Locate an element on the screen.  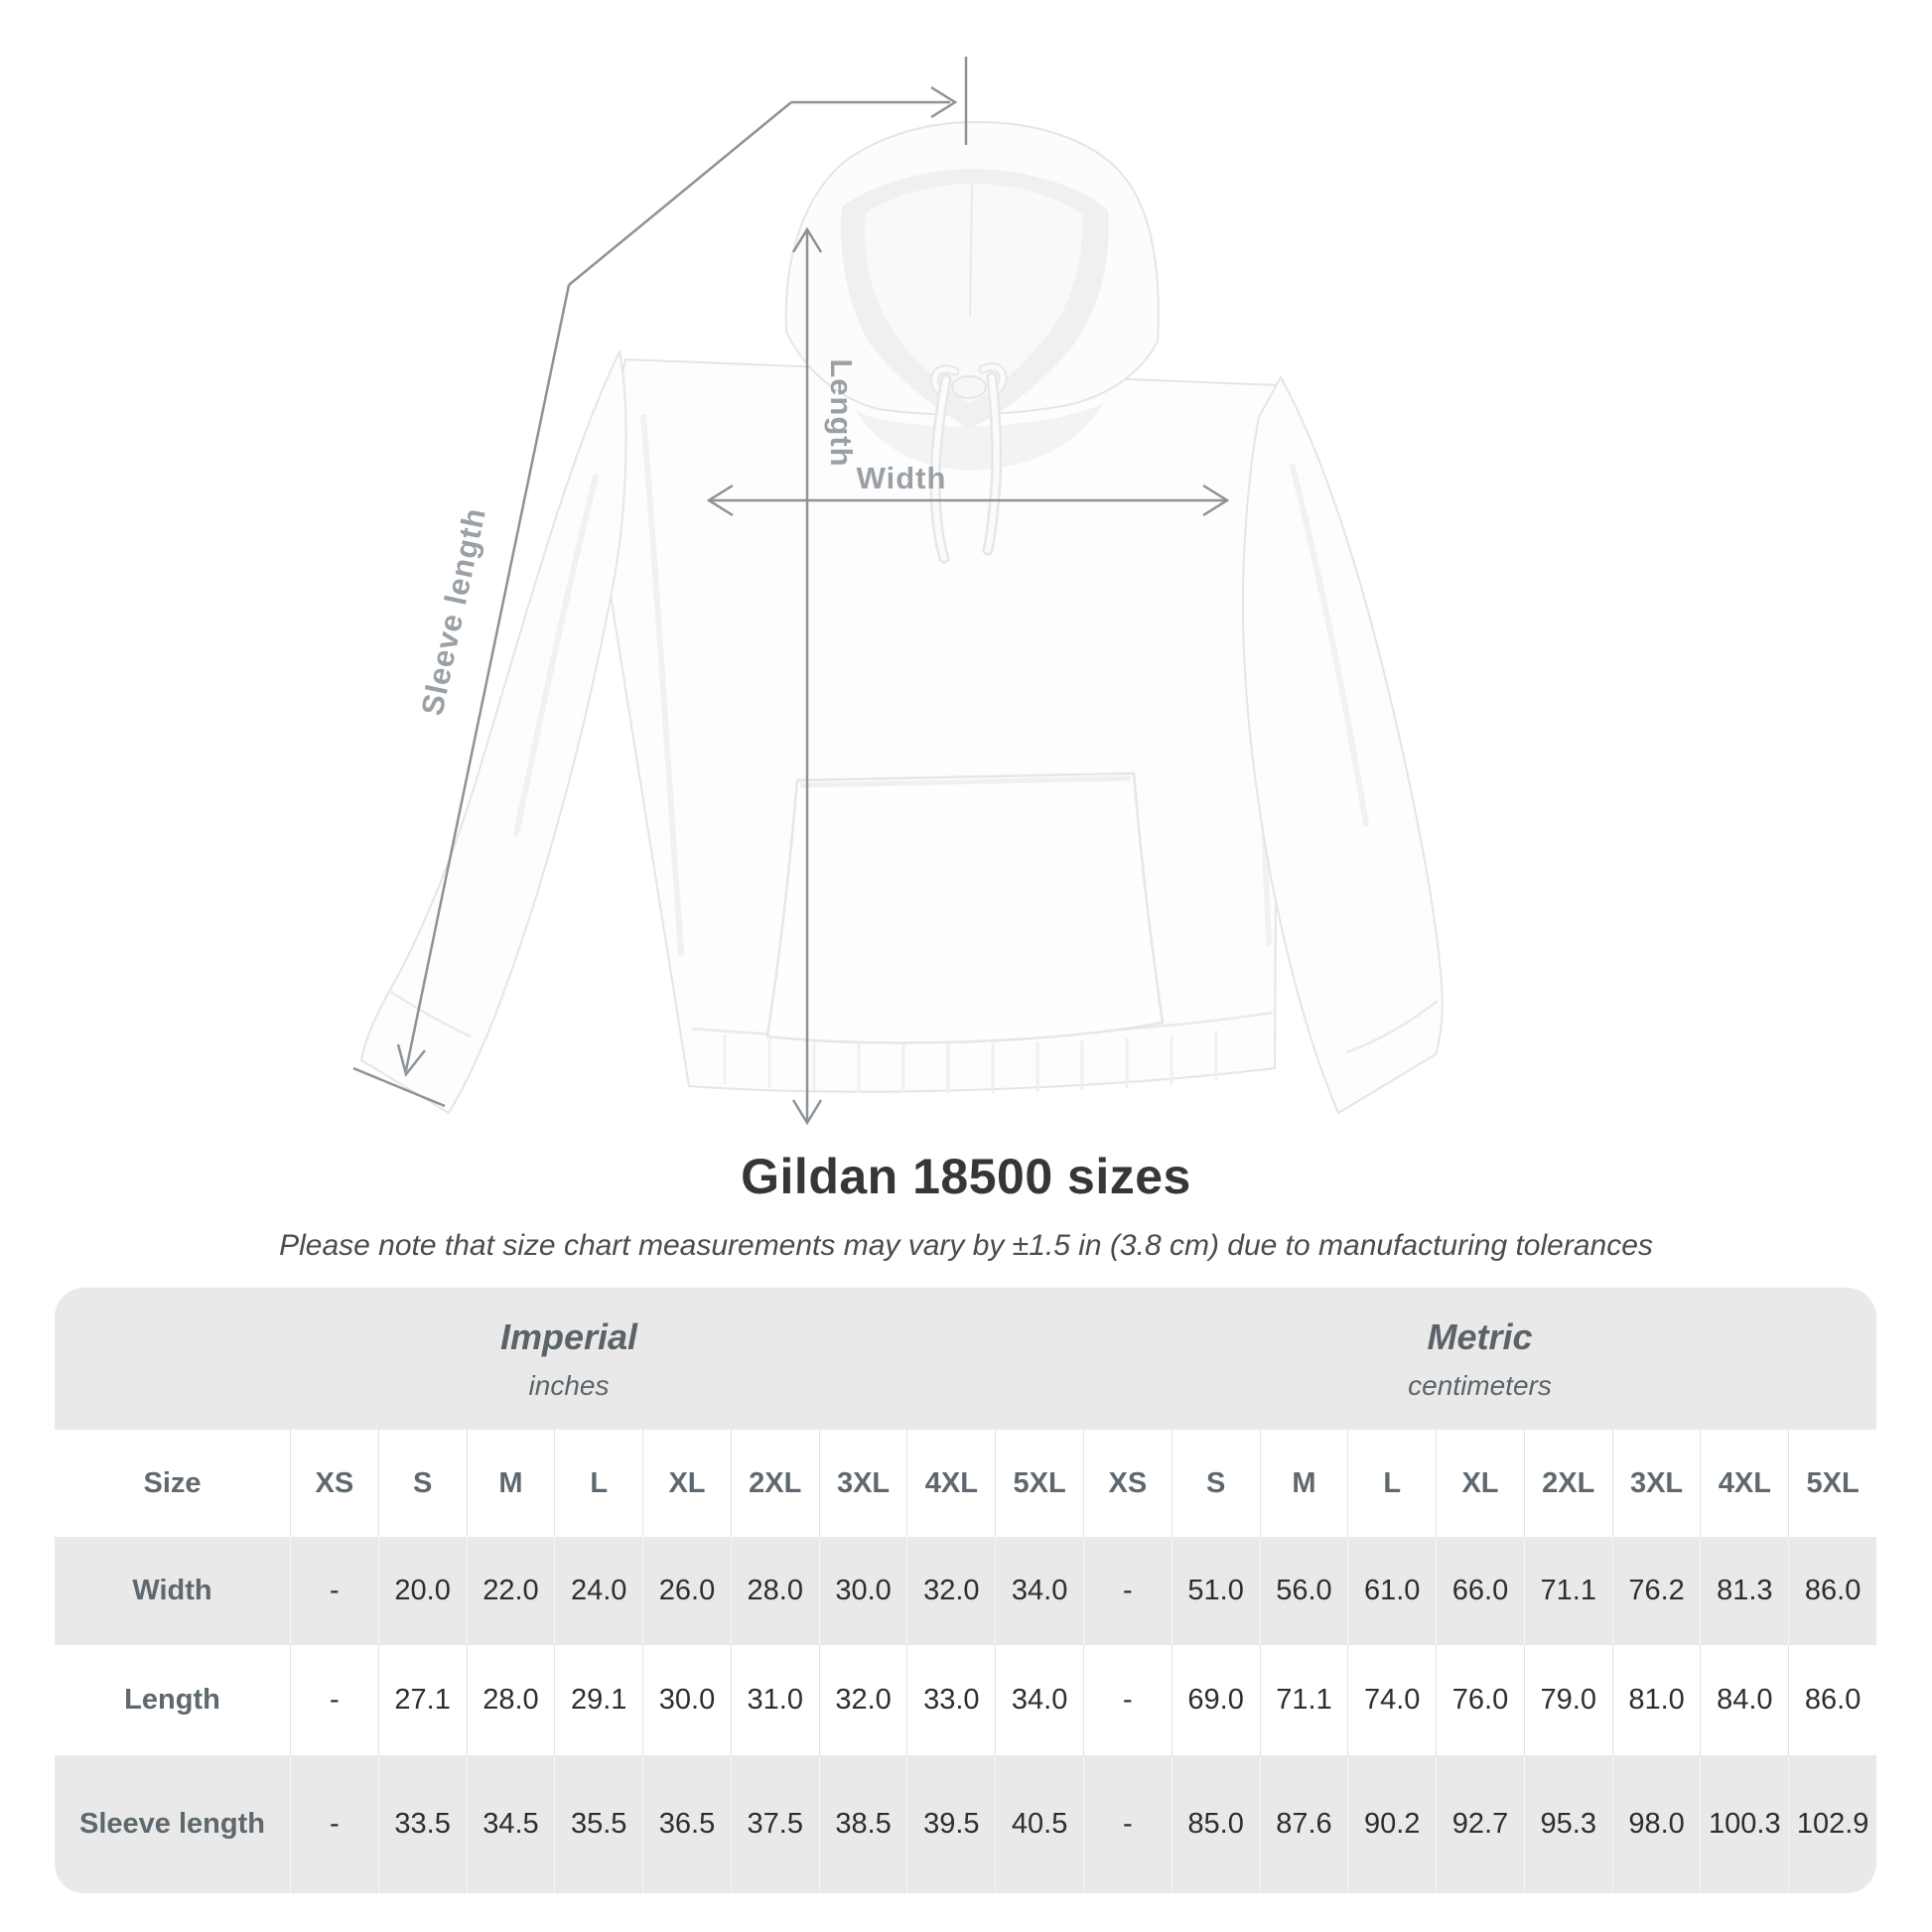
value-cell: 81.0 is located at coordinates (1656, 1700).